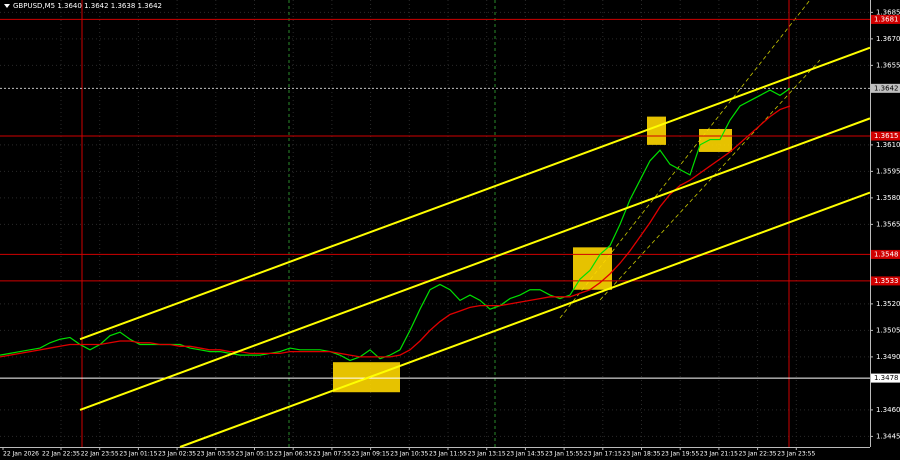 The image size is (900, 460). What do you see at coordinates (255, 454) in the screenshot?
I see `x-tick-label: 23 Jan 05:15` at bounding box center [255, 454].